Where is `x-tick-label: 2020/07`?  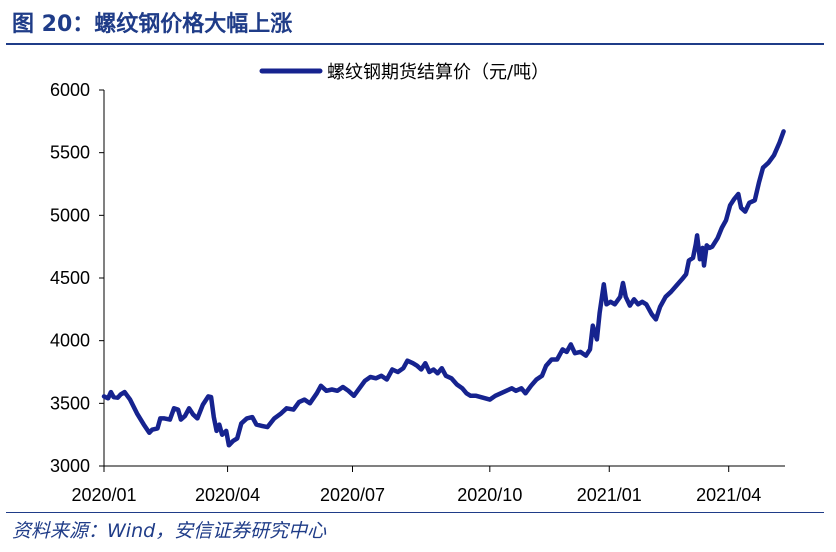 x-tick-label: 2020/07 is located at coordinates (352, 495).